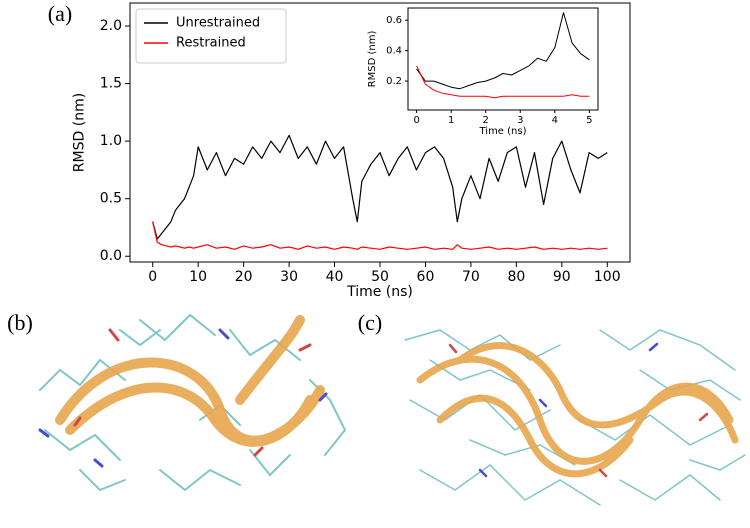 The width and height of the screenshot is (750, 528). I want to click on legend-box, so click(211, 36).